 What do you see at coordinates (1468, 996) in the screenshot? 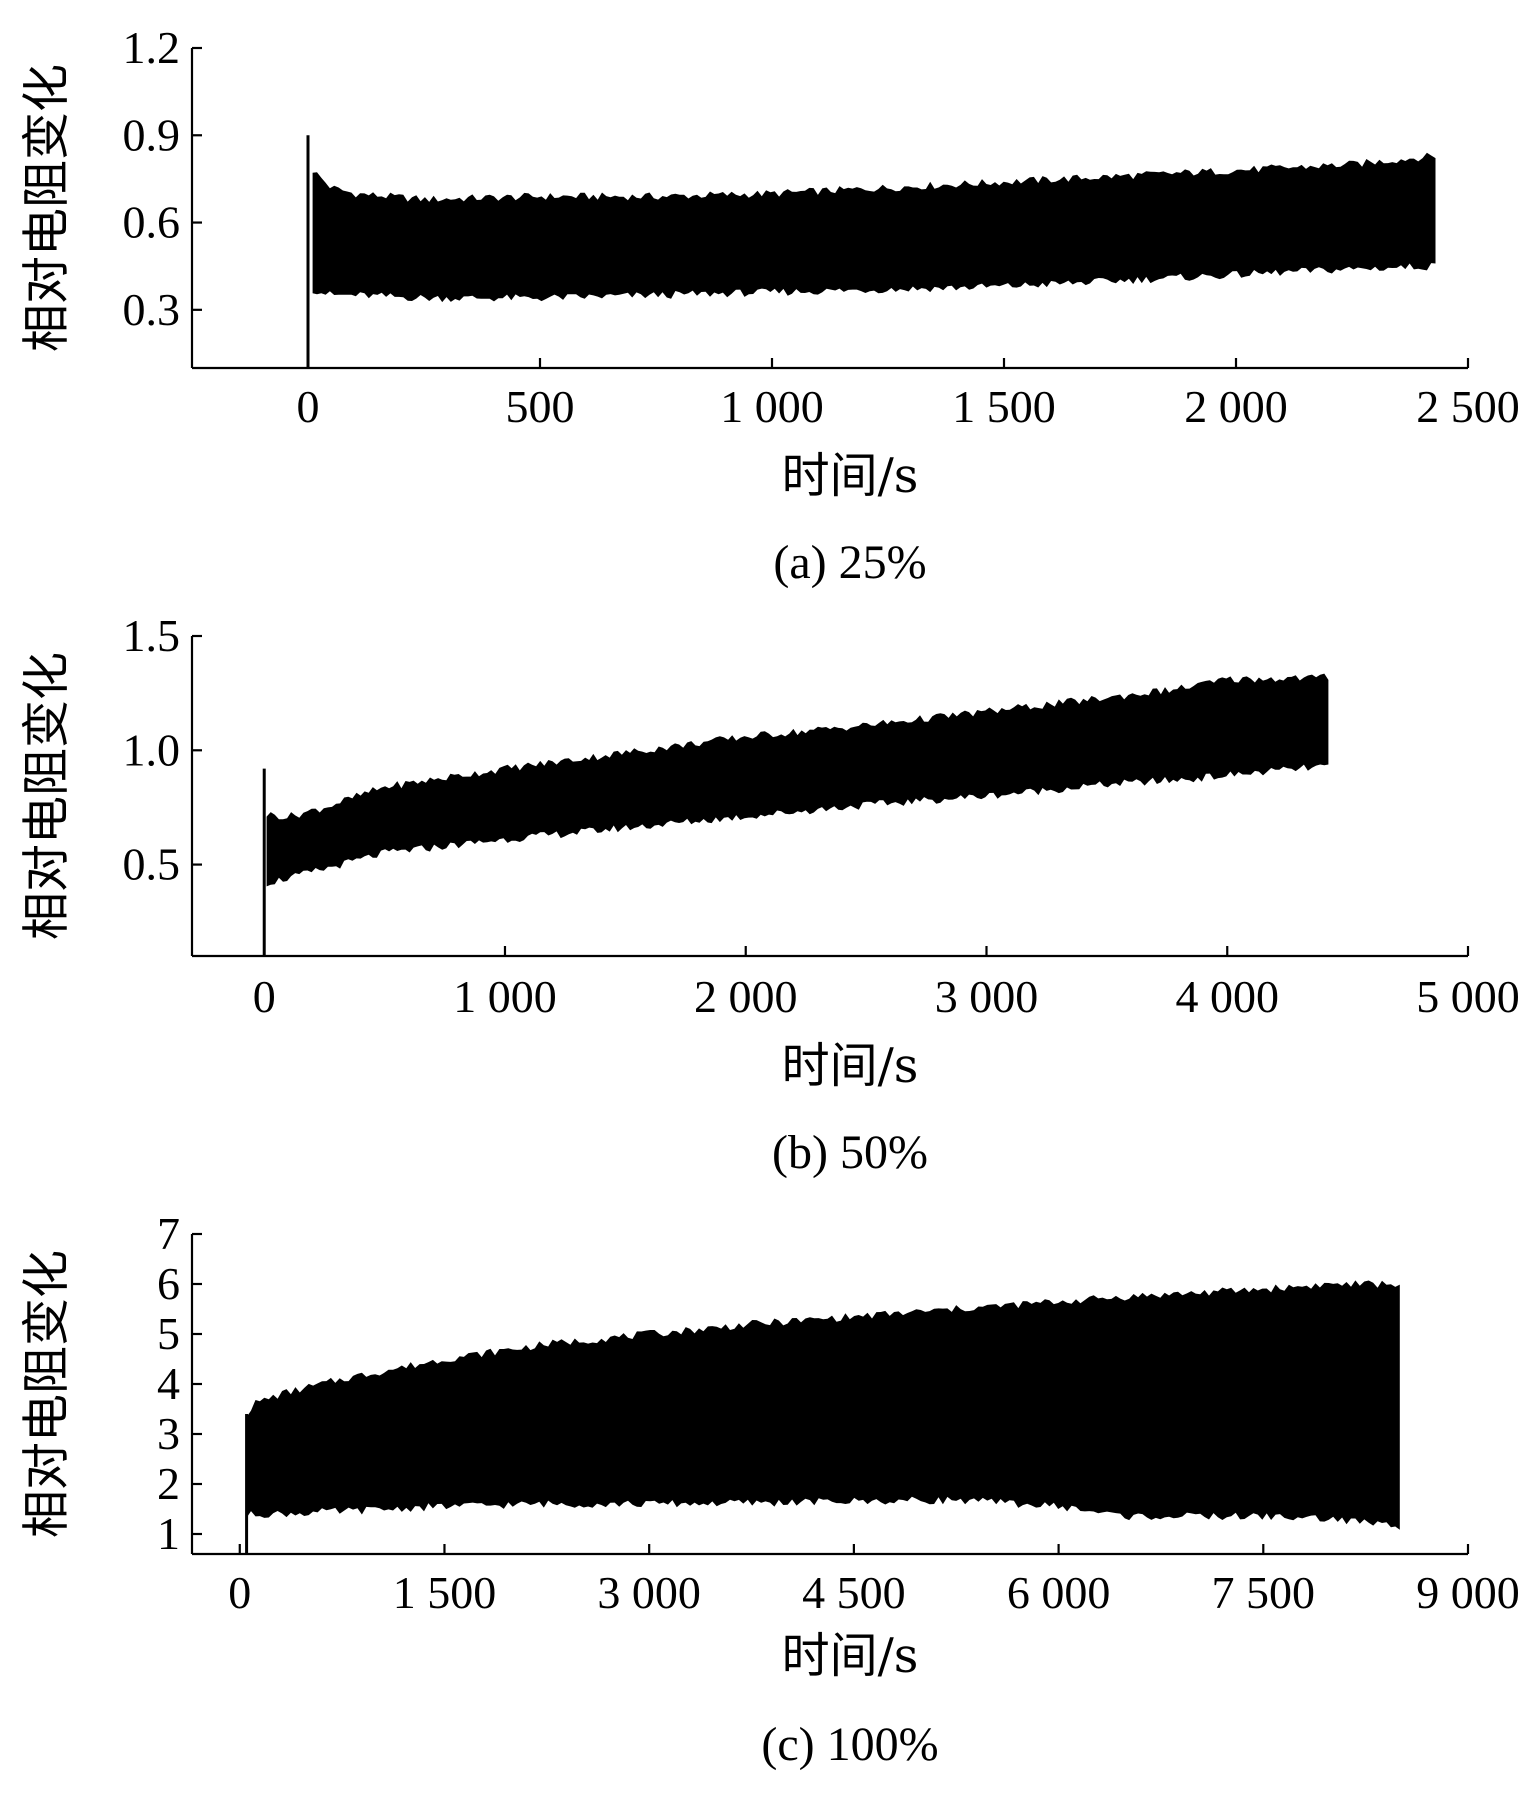
I see `x-tick-label: 5 000` at bounding box center [1468, 996].